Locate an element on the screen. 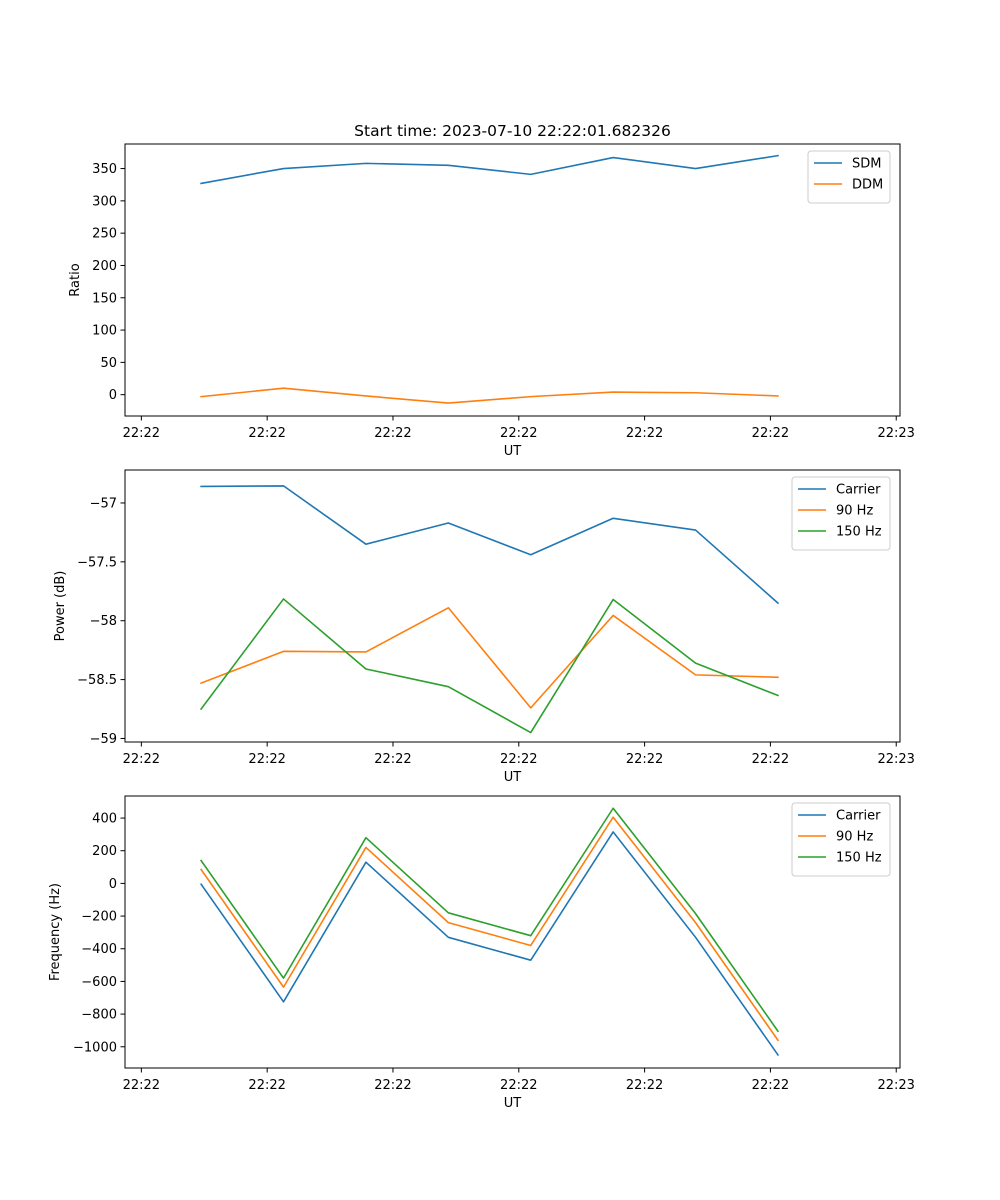 This screenshot has width=1000, height=1200. legend-label: DDM is located at coordinates (867, 185).